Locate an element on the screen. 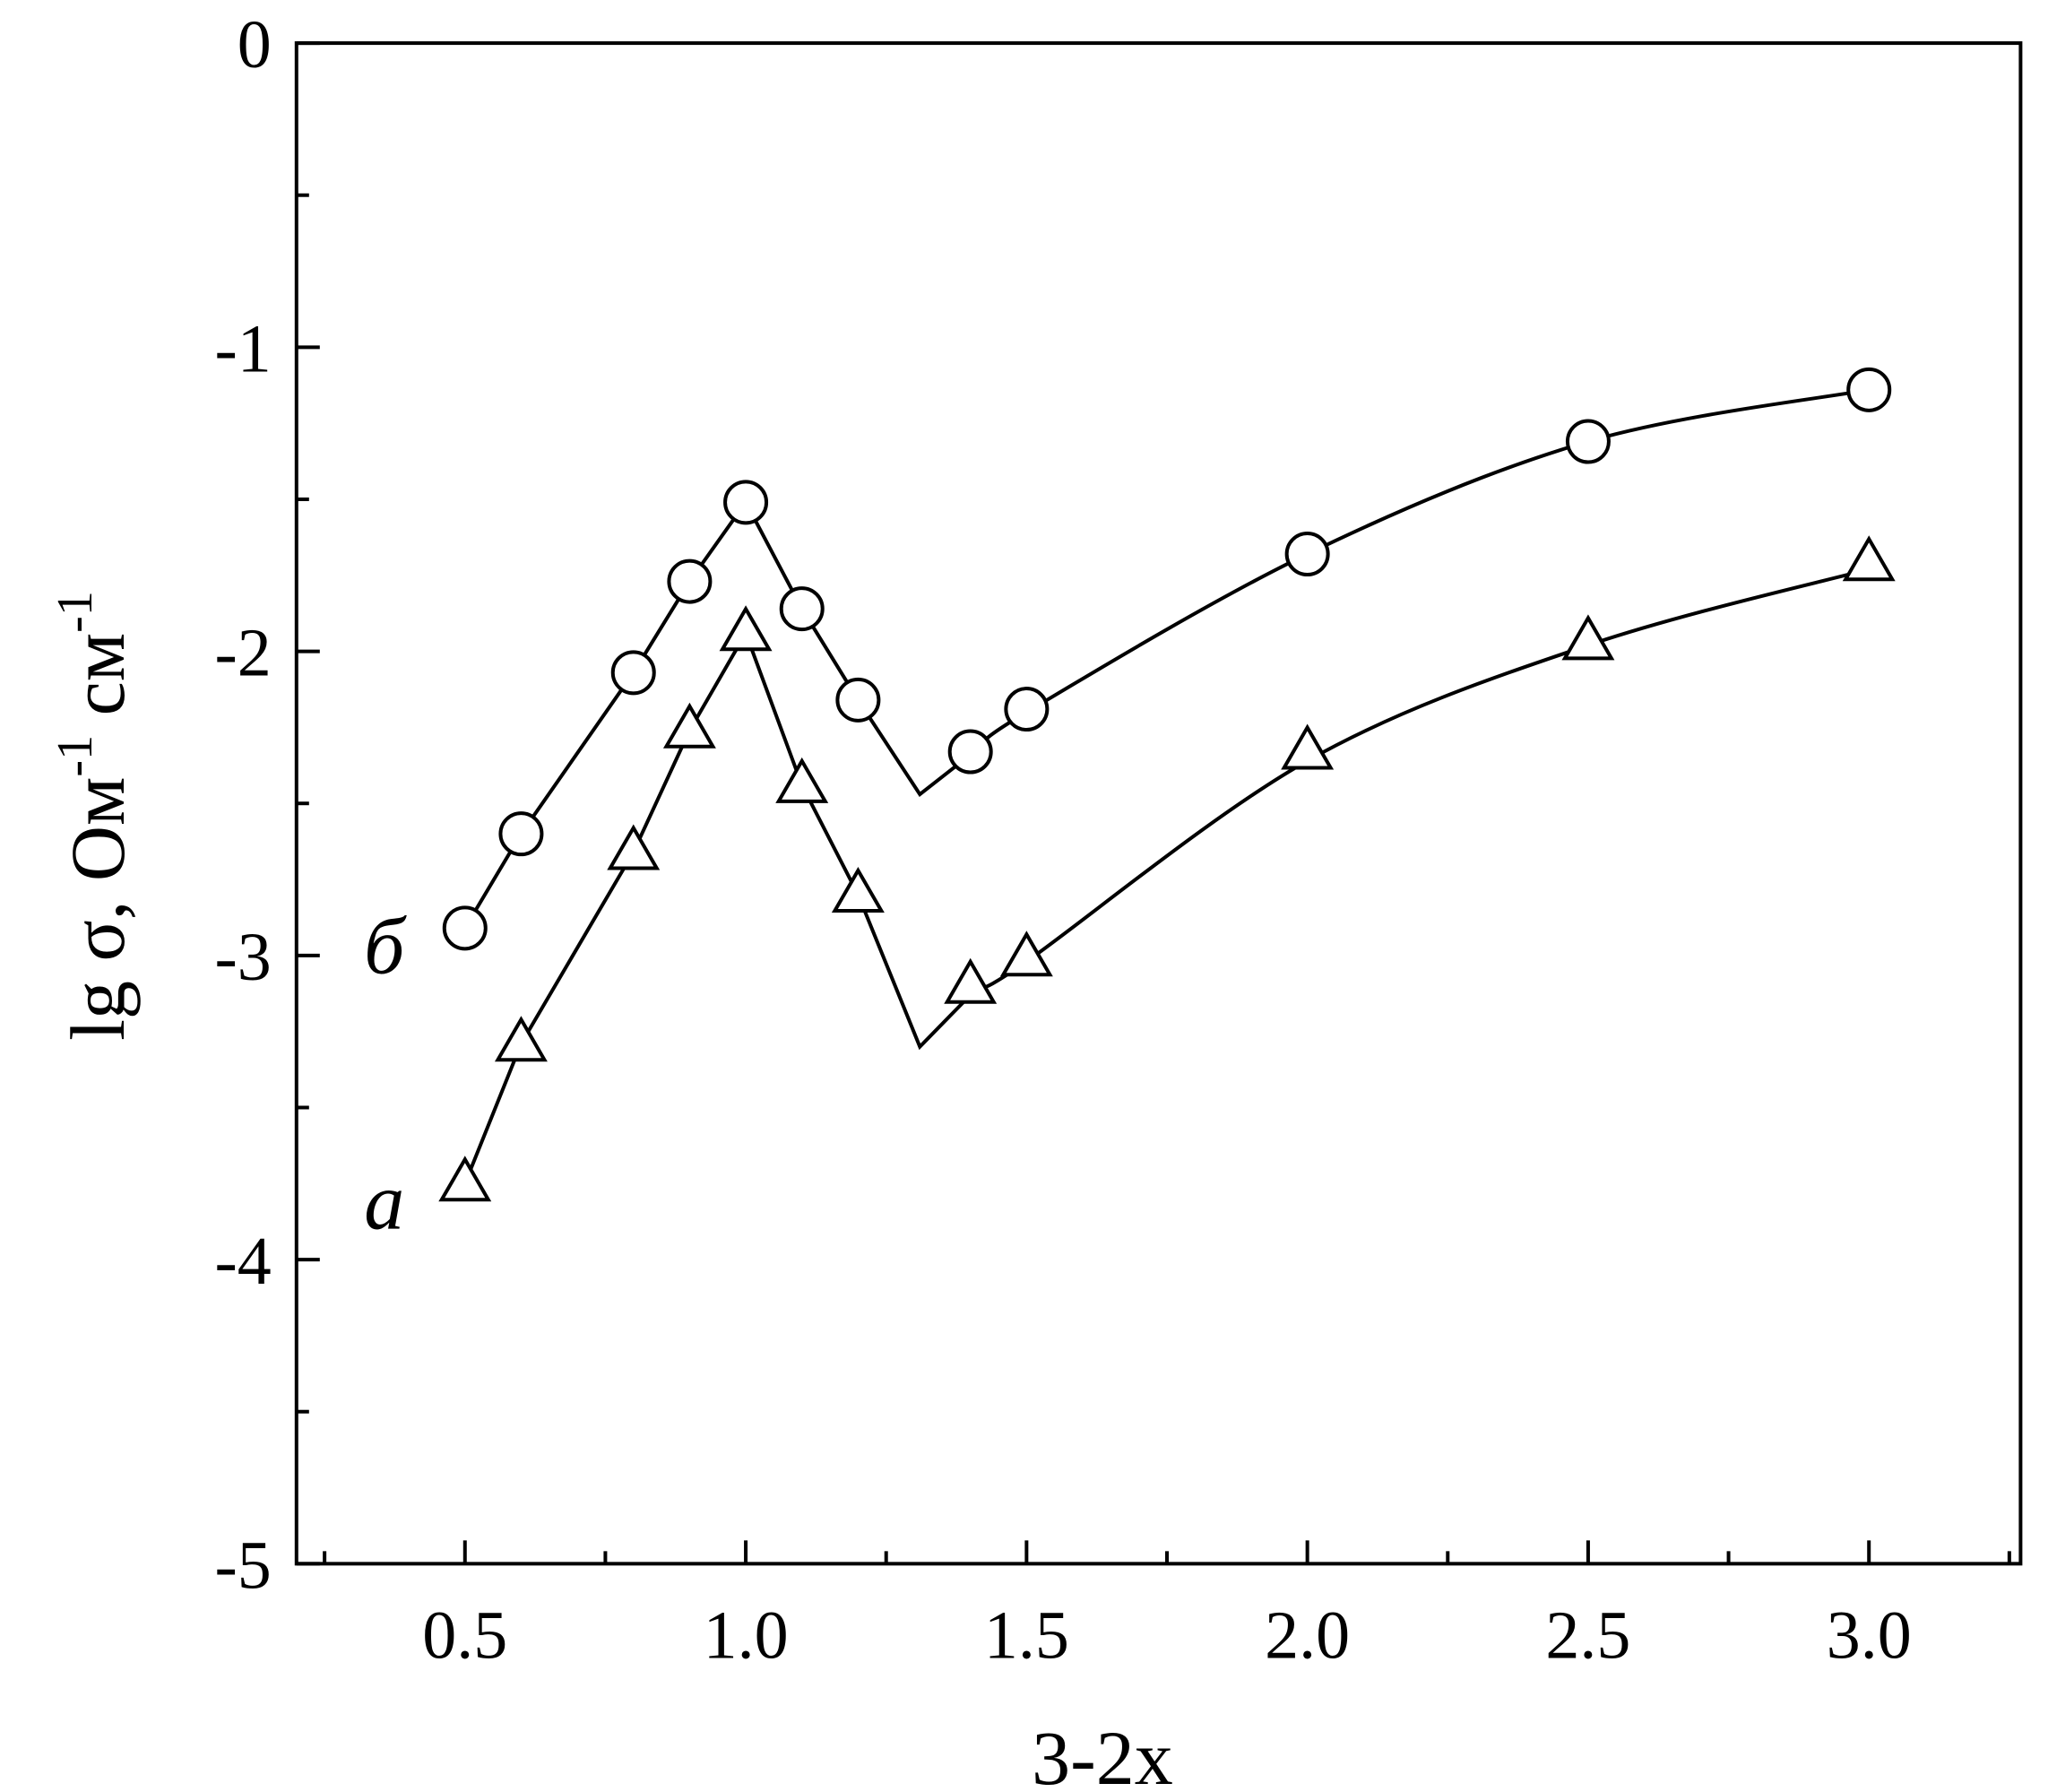 This screenshot has height=1792, width=2048. y-axis-title: lg σ, Ом-1 см-1 is located at coordinates (94, 816).